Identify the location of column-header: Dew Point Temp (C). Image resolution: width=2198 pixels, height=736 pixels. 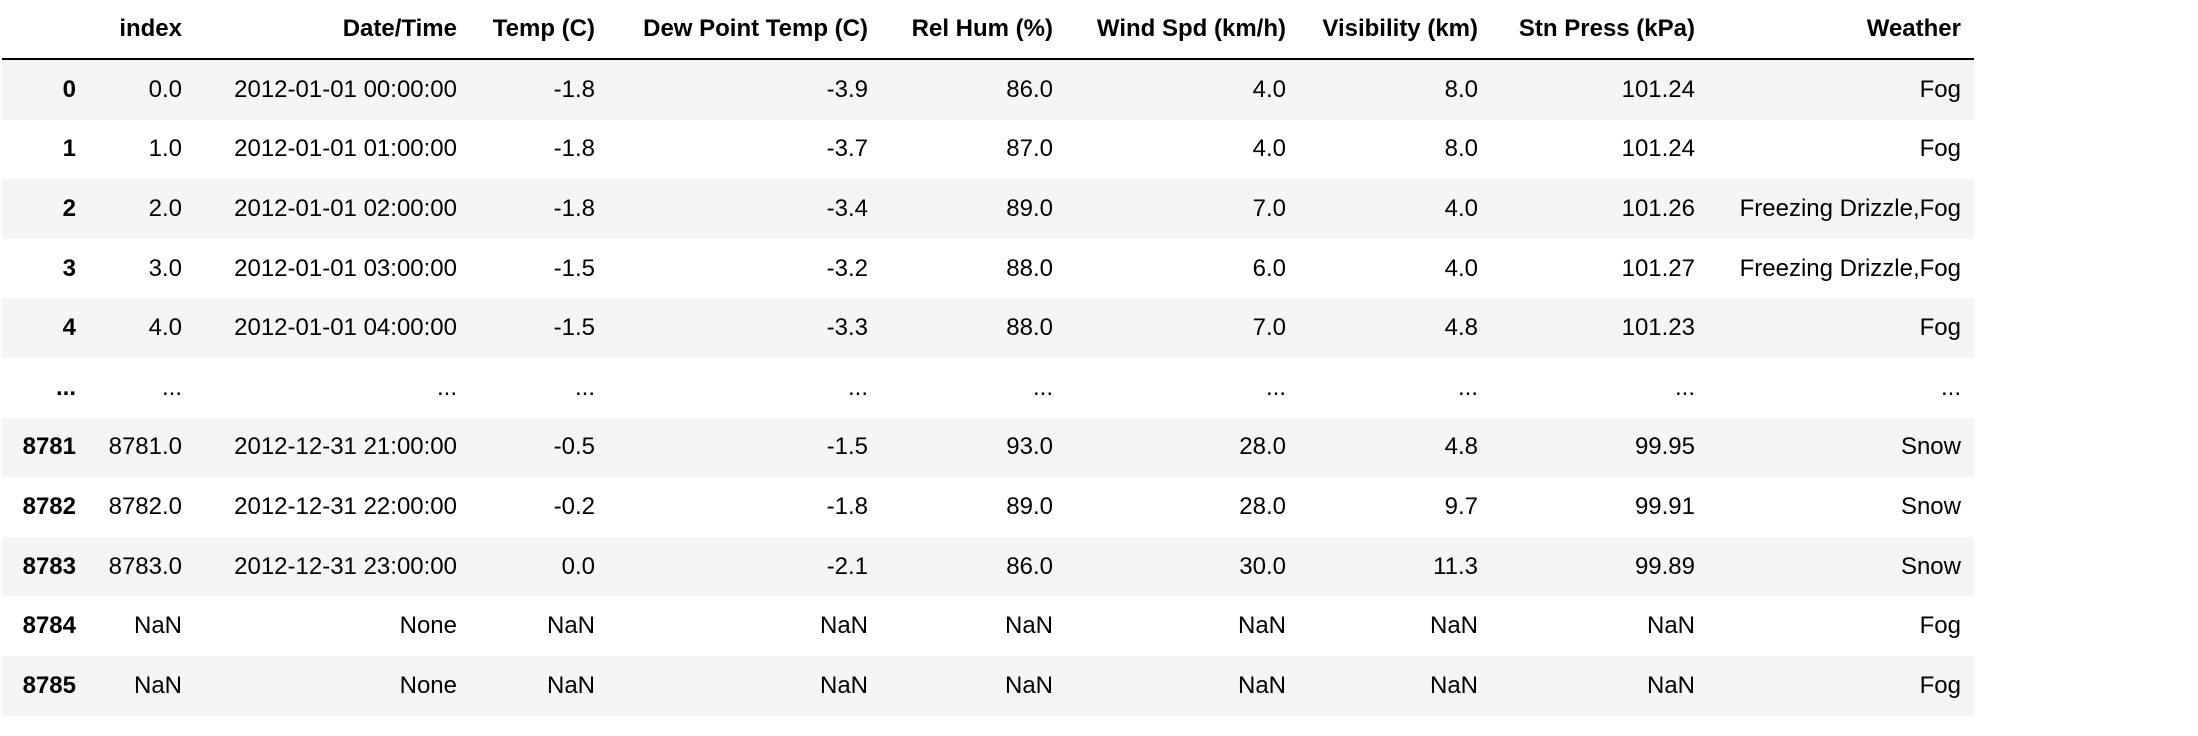
(744, 30).